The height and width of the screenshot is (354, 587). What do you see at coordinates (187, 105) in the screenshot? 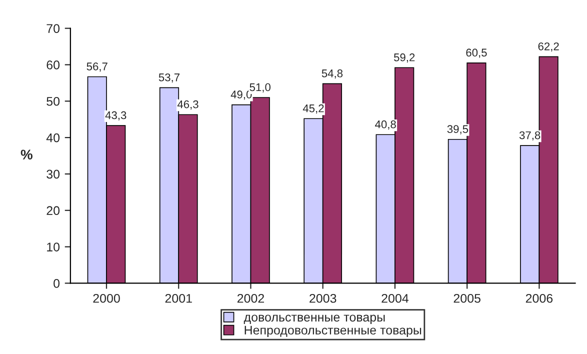
I see `data-label: 46,3` at bounding box center [187, 105].